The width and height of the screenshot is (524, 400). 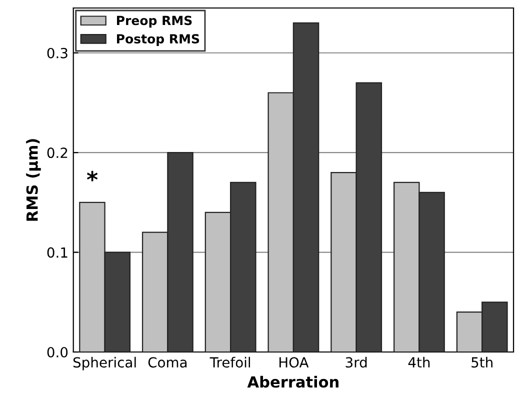 What do you see at coordinates (57, 352) in the screenshot?
I see `y-tick-label: 0.0` at bounding box center [57, 352].